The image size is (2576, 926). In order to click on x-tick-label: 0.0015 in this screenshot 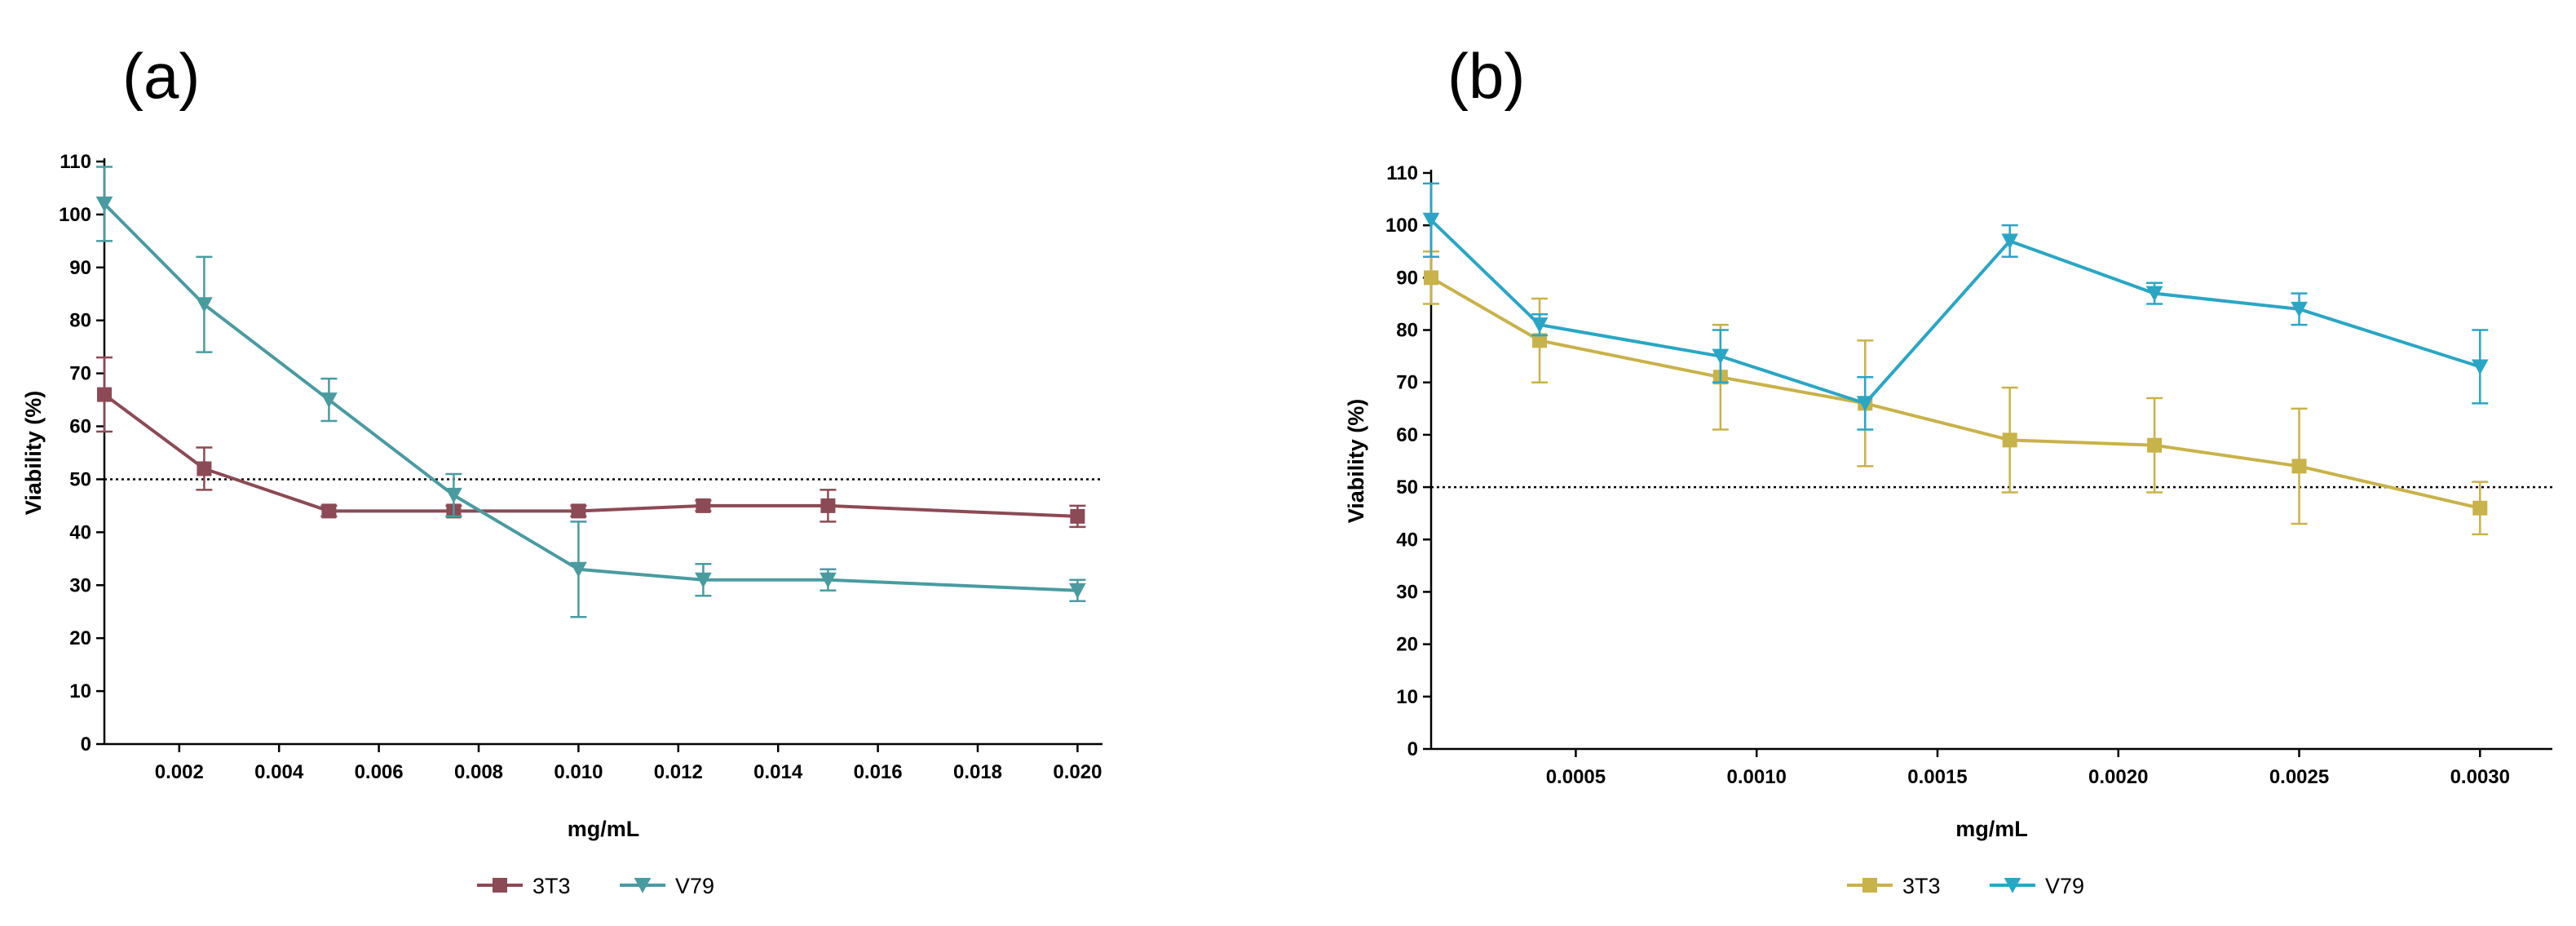, I will do `click(1937, 777)`.